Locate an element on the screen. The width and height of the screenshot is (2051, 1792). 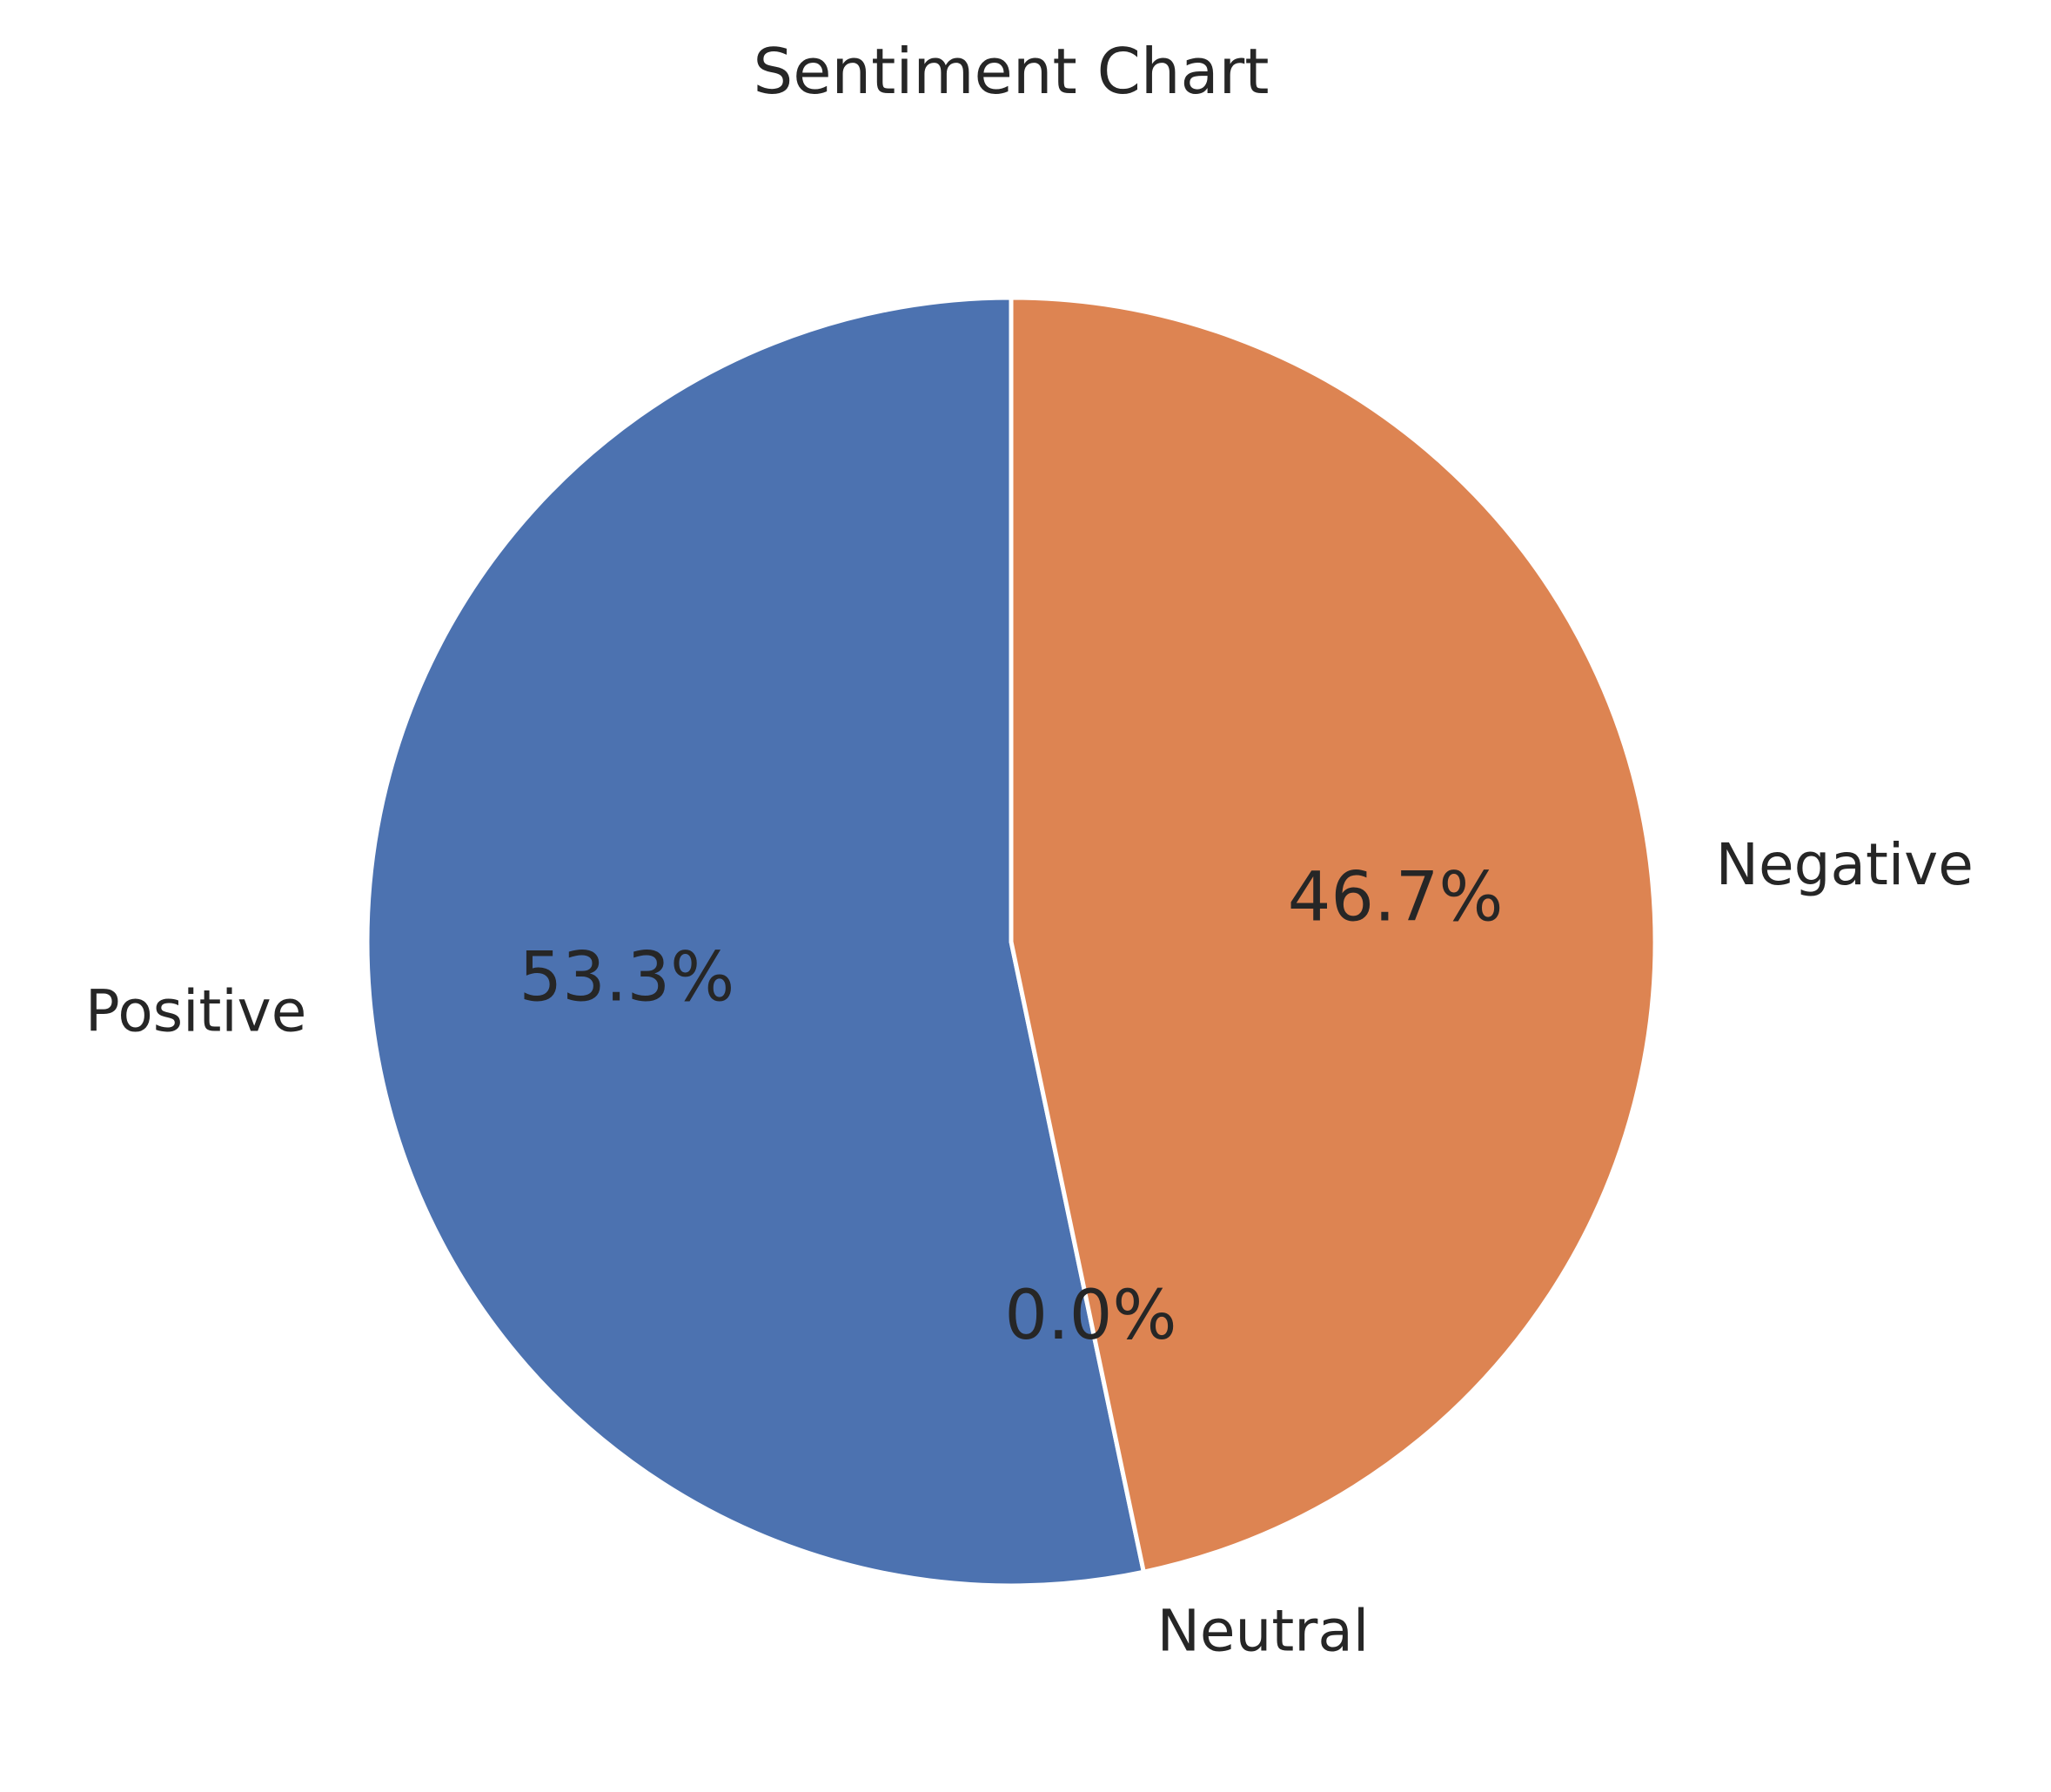
slice-pct-negative: 46.7% is located at coordinates (1396, 898).